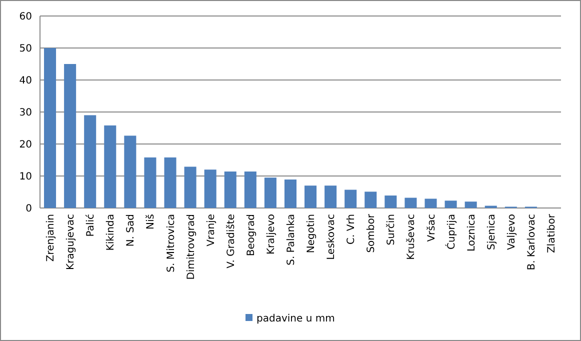 Image resolution: width=581 pixels, height=341 pixels. I want to click on y-tick-label: 40, so click(25, 81).